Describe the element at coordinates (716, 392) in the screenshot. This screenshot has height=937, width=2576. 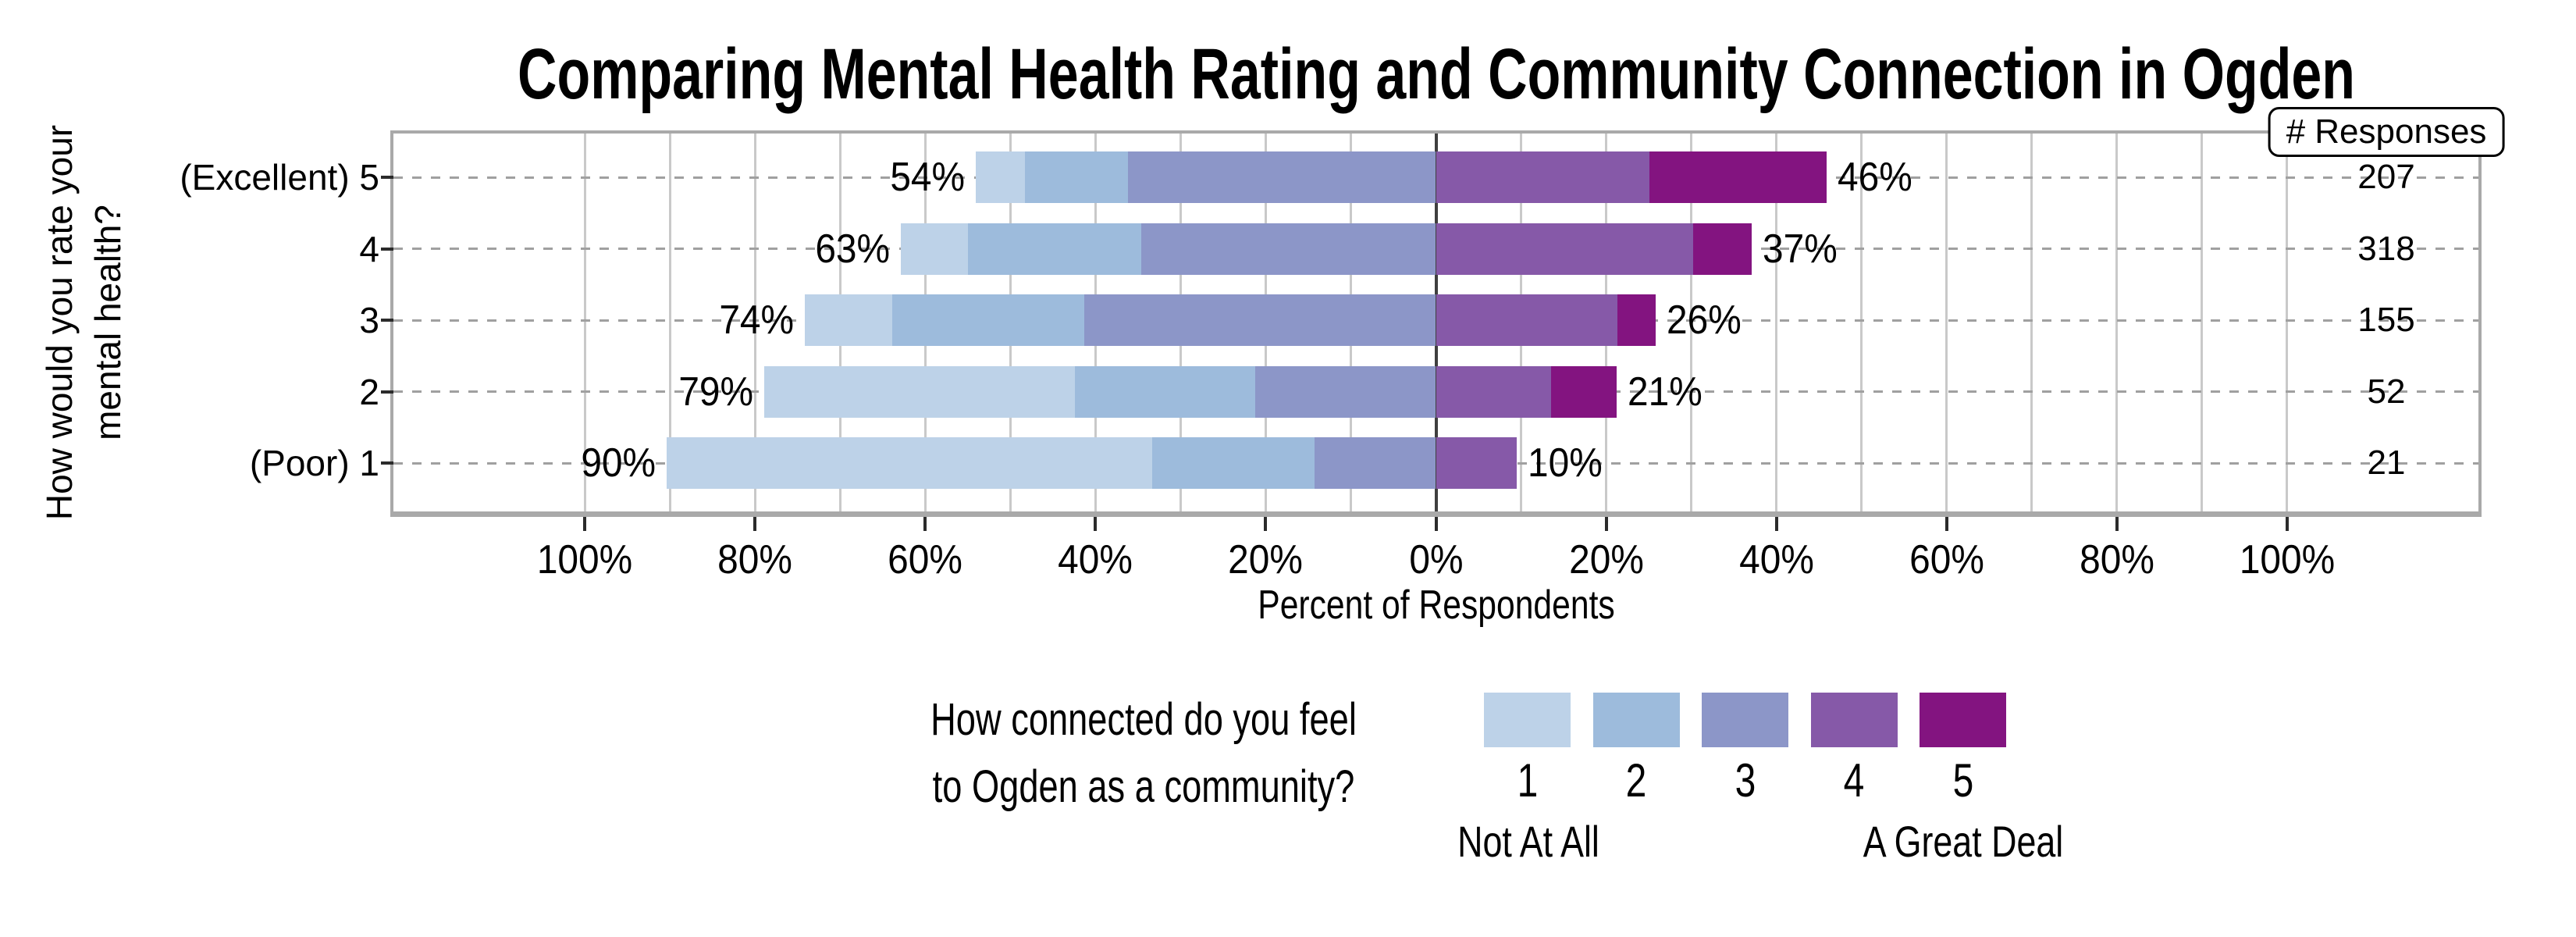
I see `bar-left-total-label: 79%` at that location.